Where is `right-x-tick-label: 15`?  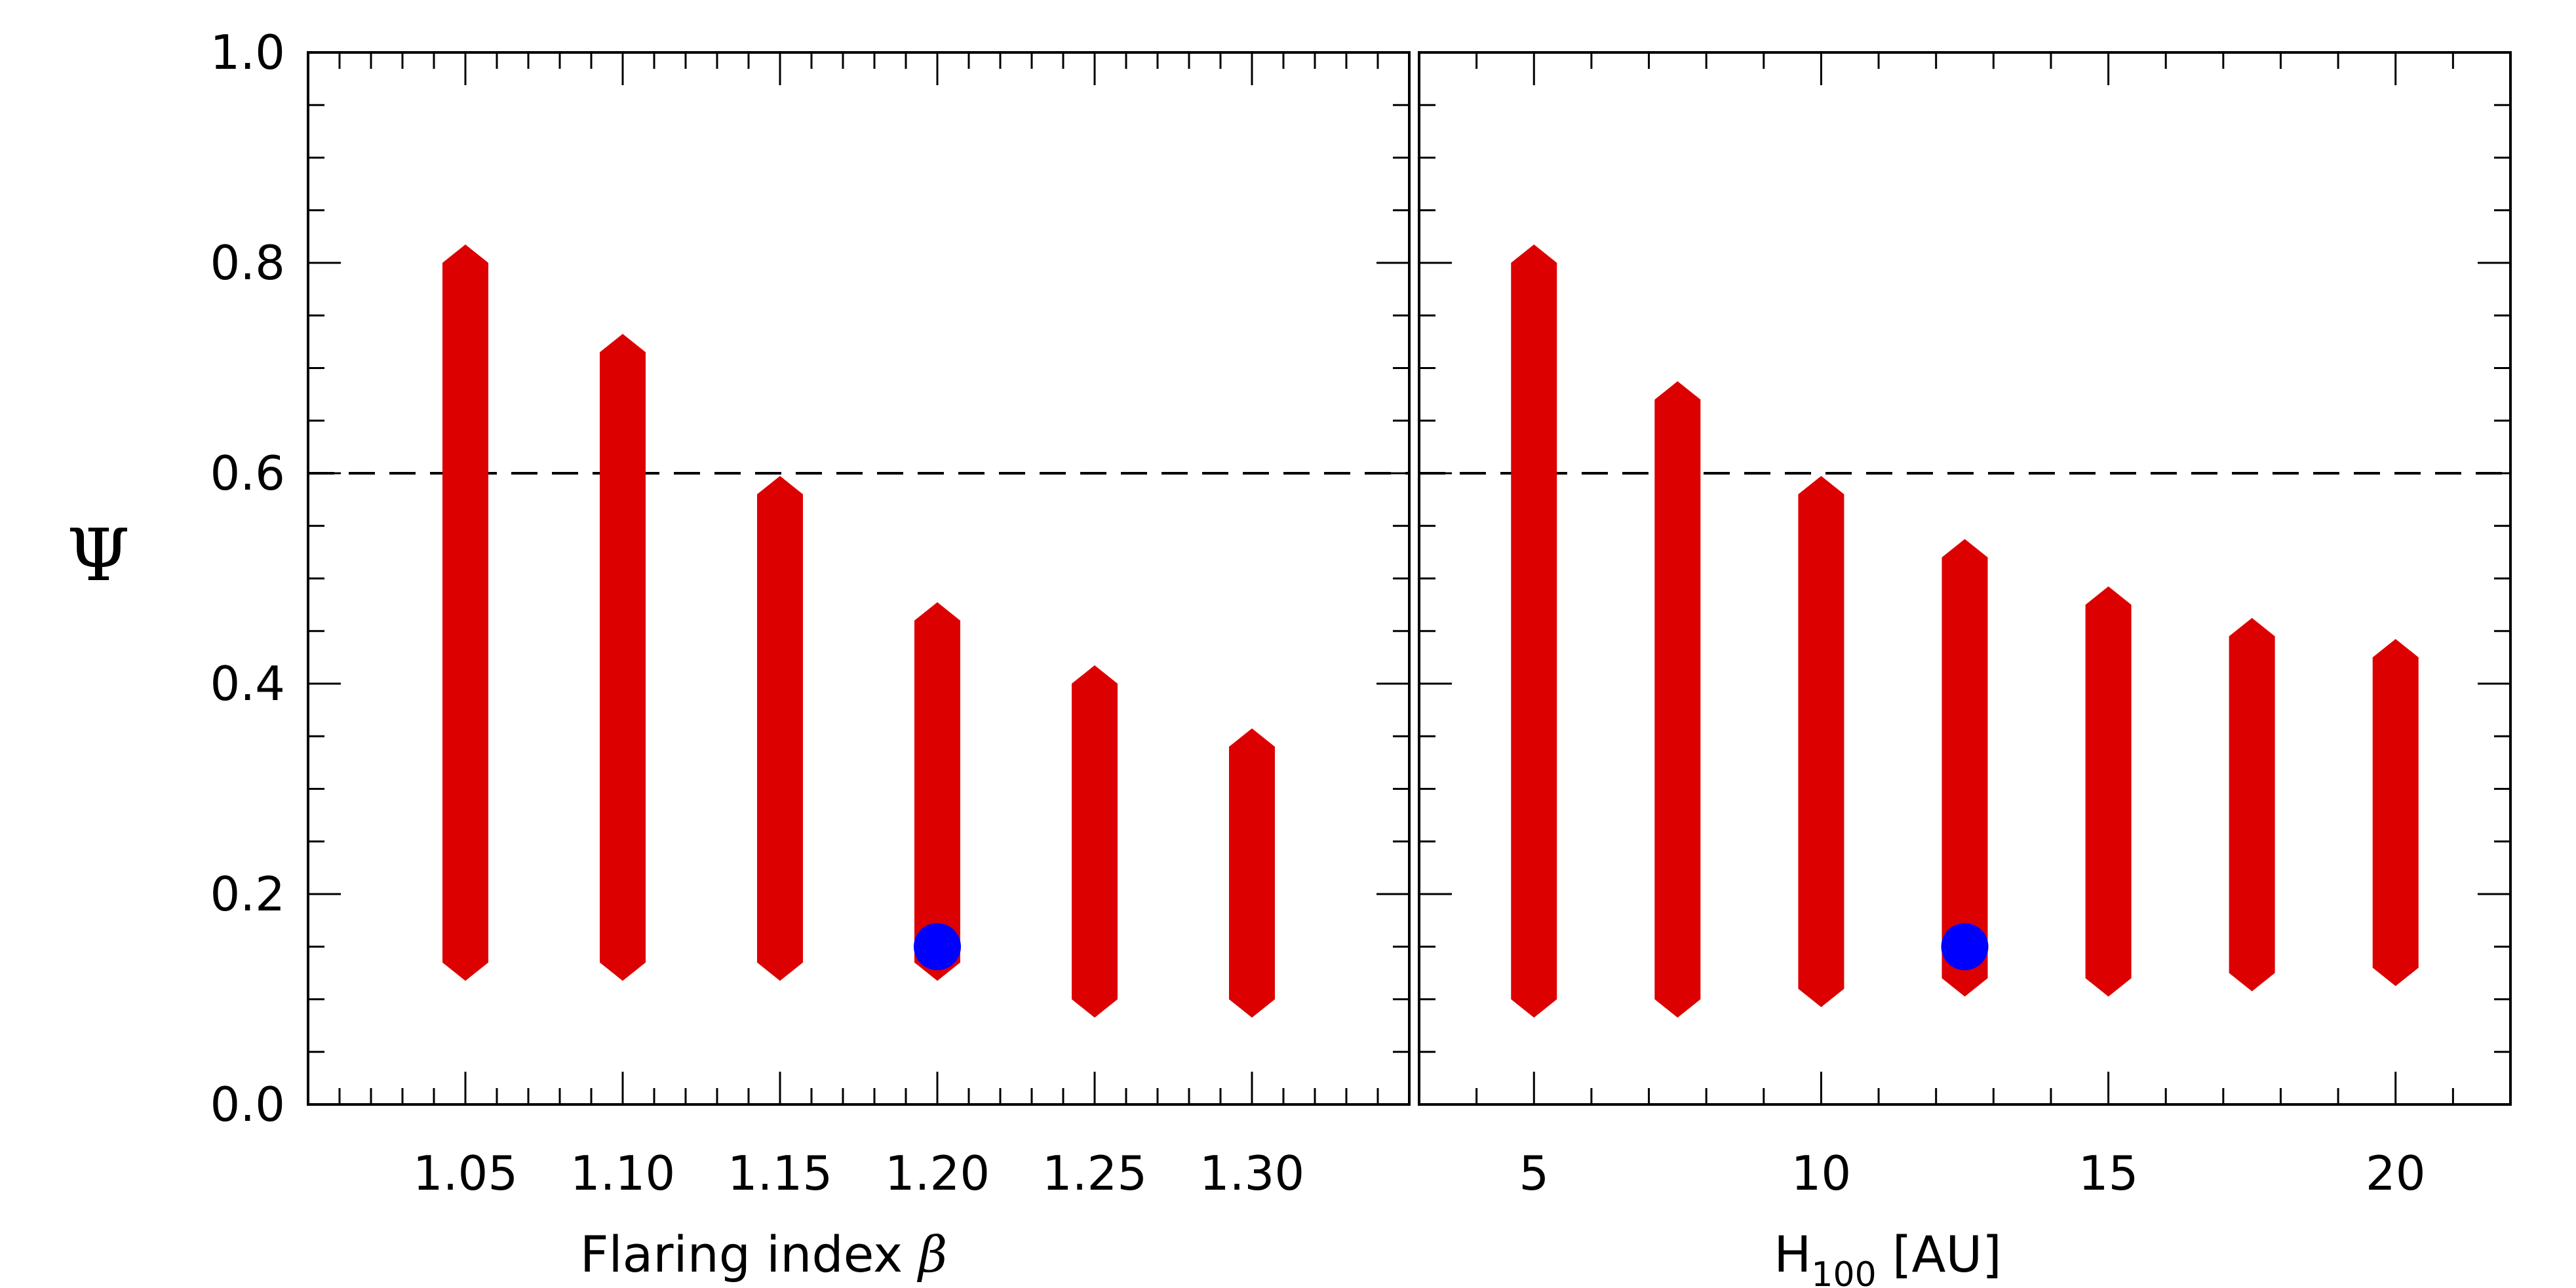
right-x-tick-label: 15 is located at coordinates (2108, 1173).